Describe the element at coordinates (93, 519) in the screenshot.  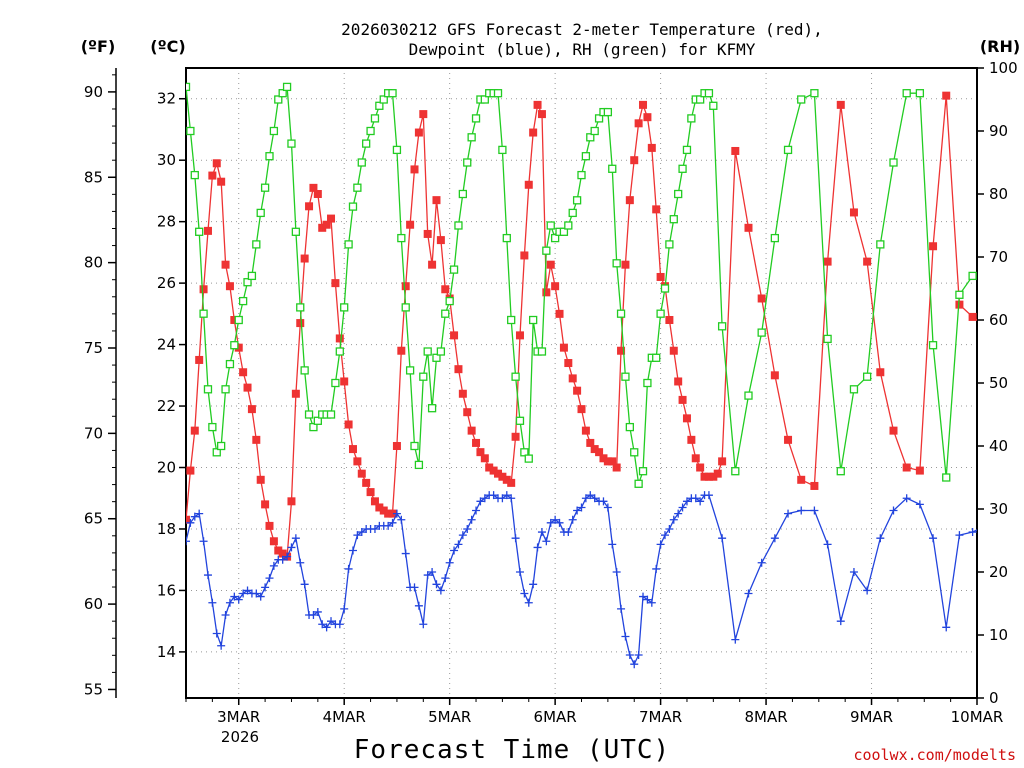
I see `fahrenheit-tick-label: 65` at that location.